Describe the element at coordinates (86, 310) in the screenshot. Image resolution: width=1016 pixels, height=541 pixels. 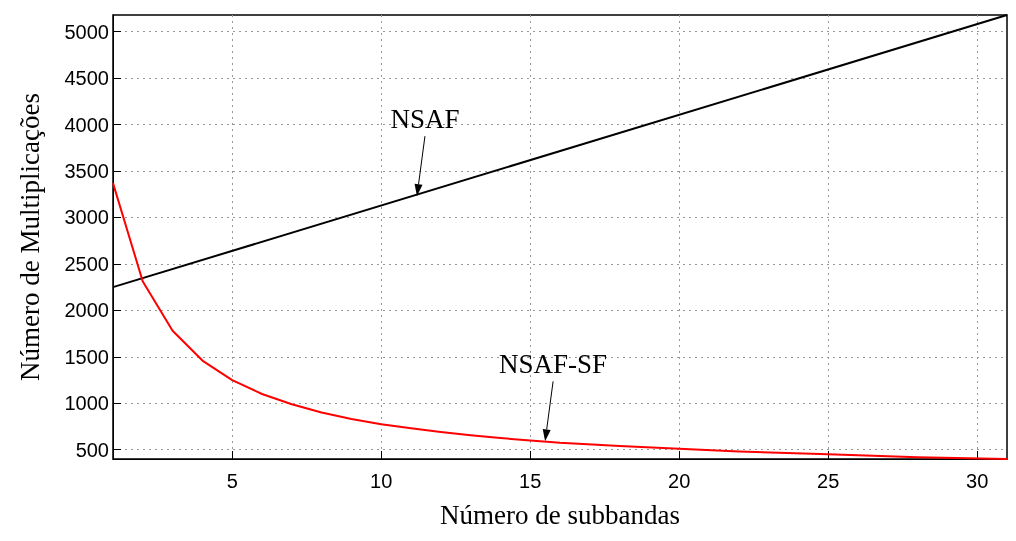
I see `y-tick-label: 2000` at that location.